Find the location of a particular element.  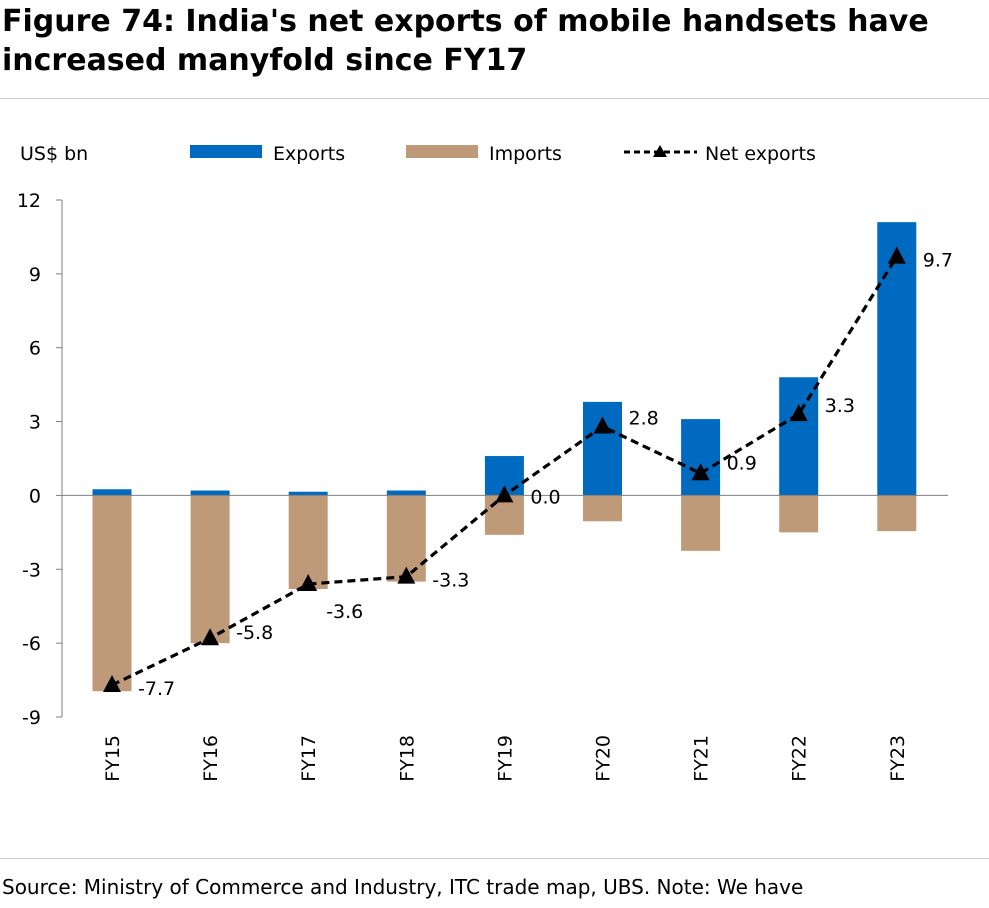

legend-label-imports: Imports is located at coordinates (525, 154).